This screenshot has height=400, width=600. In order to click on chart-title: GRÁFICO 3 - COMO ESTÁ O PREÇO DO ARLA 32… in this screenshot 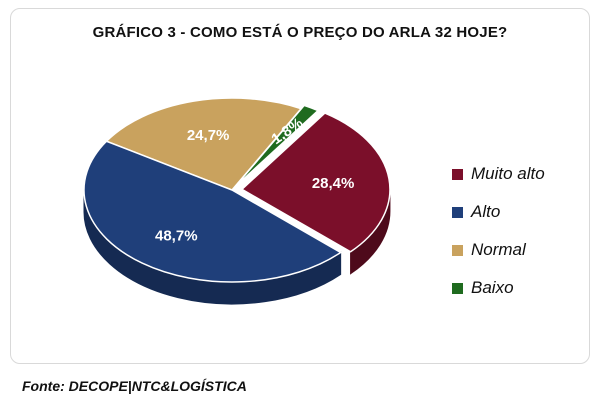, I will do `click(300, 32)`.